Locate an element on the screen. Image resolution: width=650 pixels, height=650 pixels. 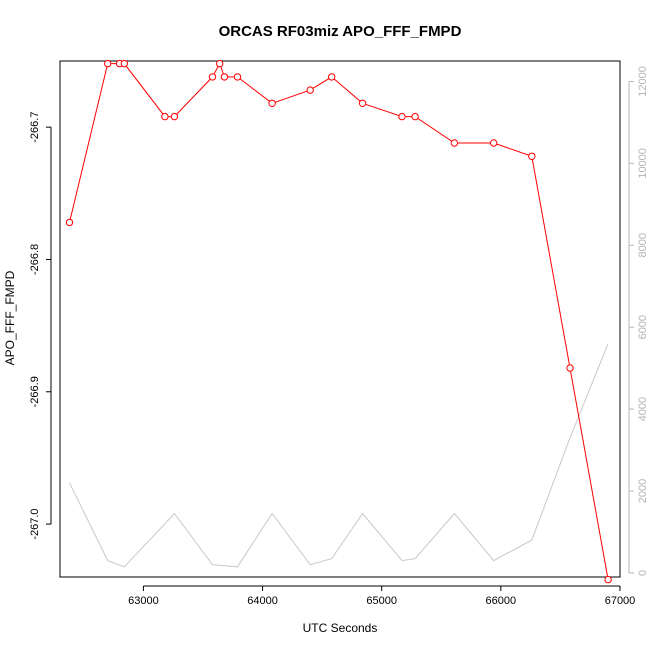
y-tick-label: -267.0 is located at coordinates (35, 523).